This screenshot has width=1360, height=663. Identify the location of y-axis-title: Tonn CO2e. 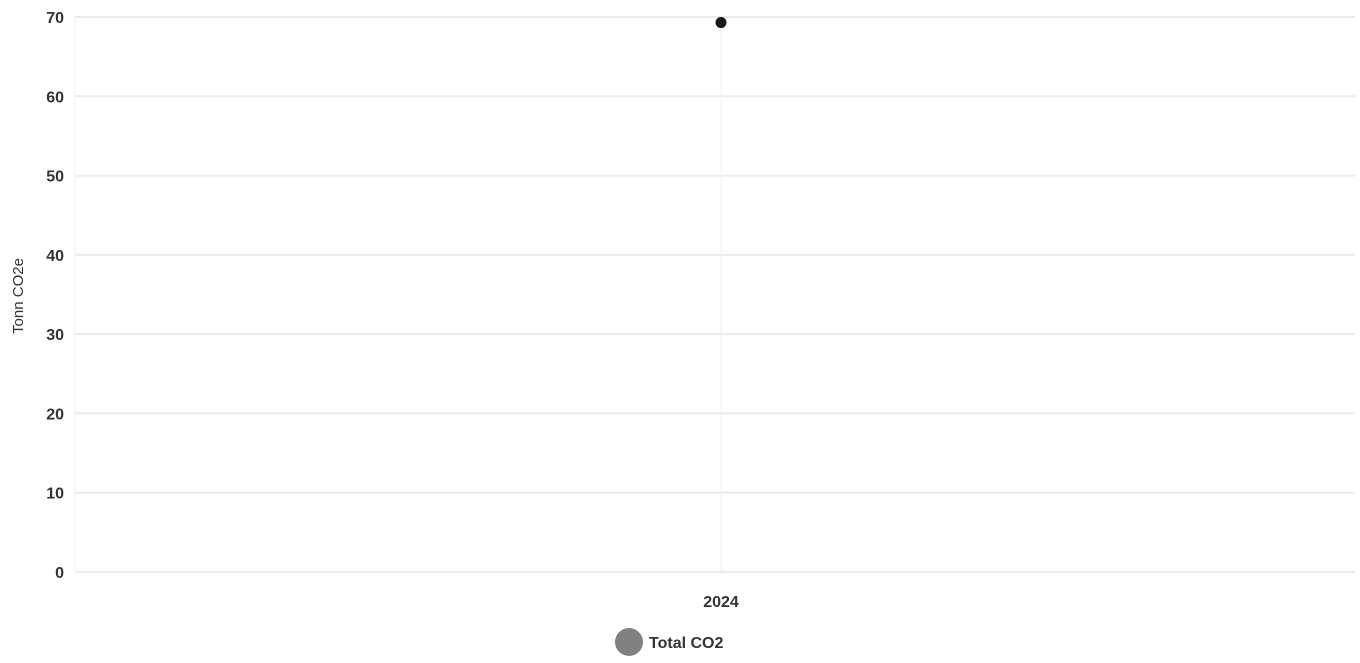
(18, 296).